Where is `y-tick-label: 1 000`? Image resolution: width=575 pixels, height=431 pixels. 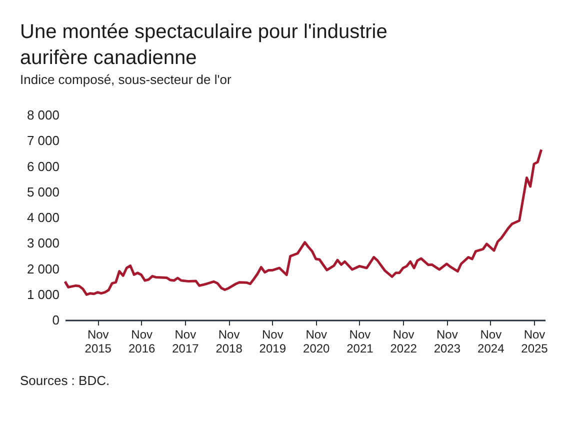
y-tick-label: 1 000 is located at coordinates (43, 294).